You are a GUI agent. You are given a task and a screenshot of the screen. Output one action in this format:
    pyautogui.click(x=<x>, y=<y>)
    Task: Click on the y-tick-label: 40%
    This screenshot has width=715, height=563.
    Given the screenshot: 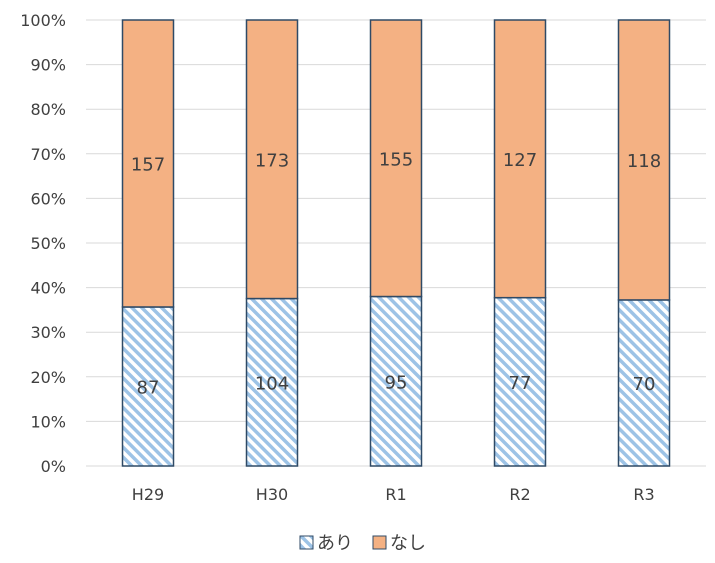 What is the action you would take?
    pyautogui.click(x=48, y=288)
    